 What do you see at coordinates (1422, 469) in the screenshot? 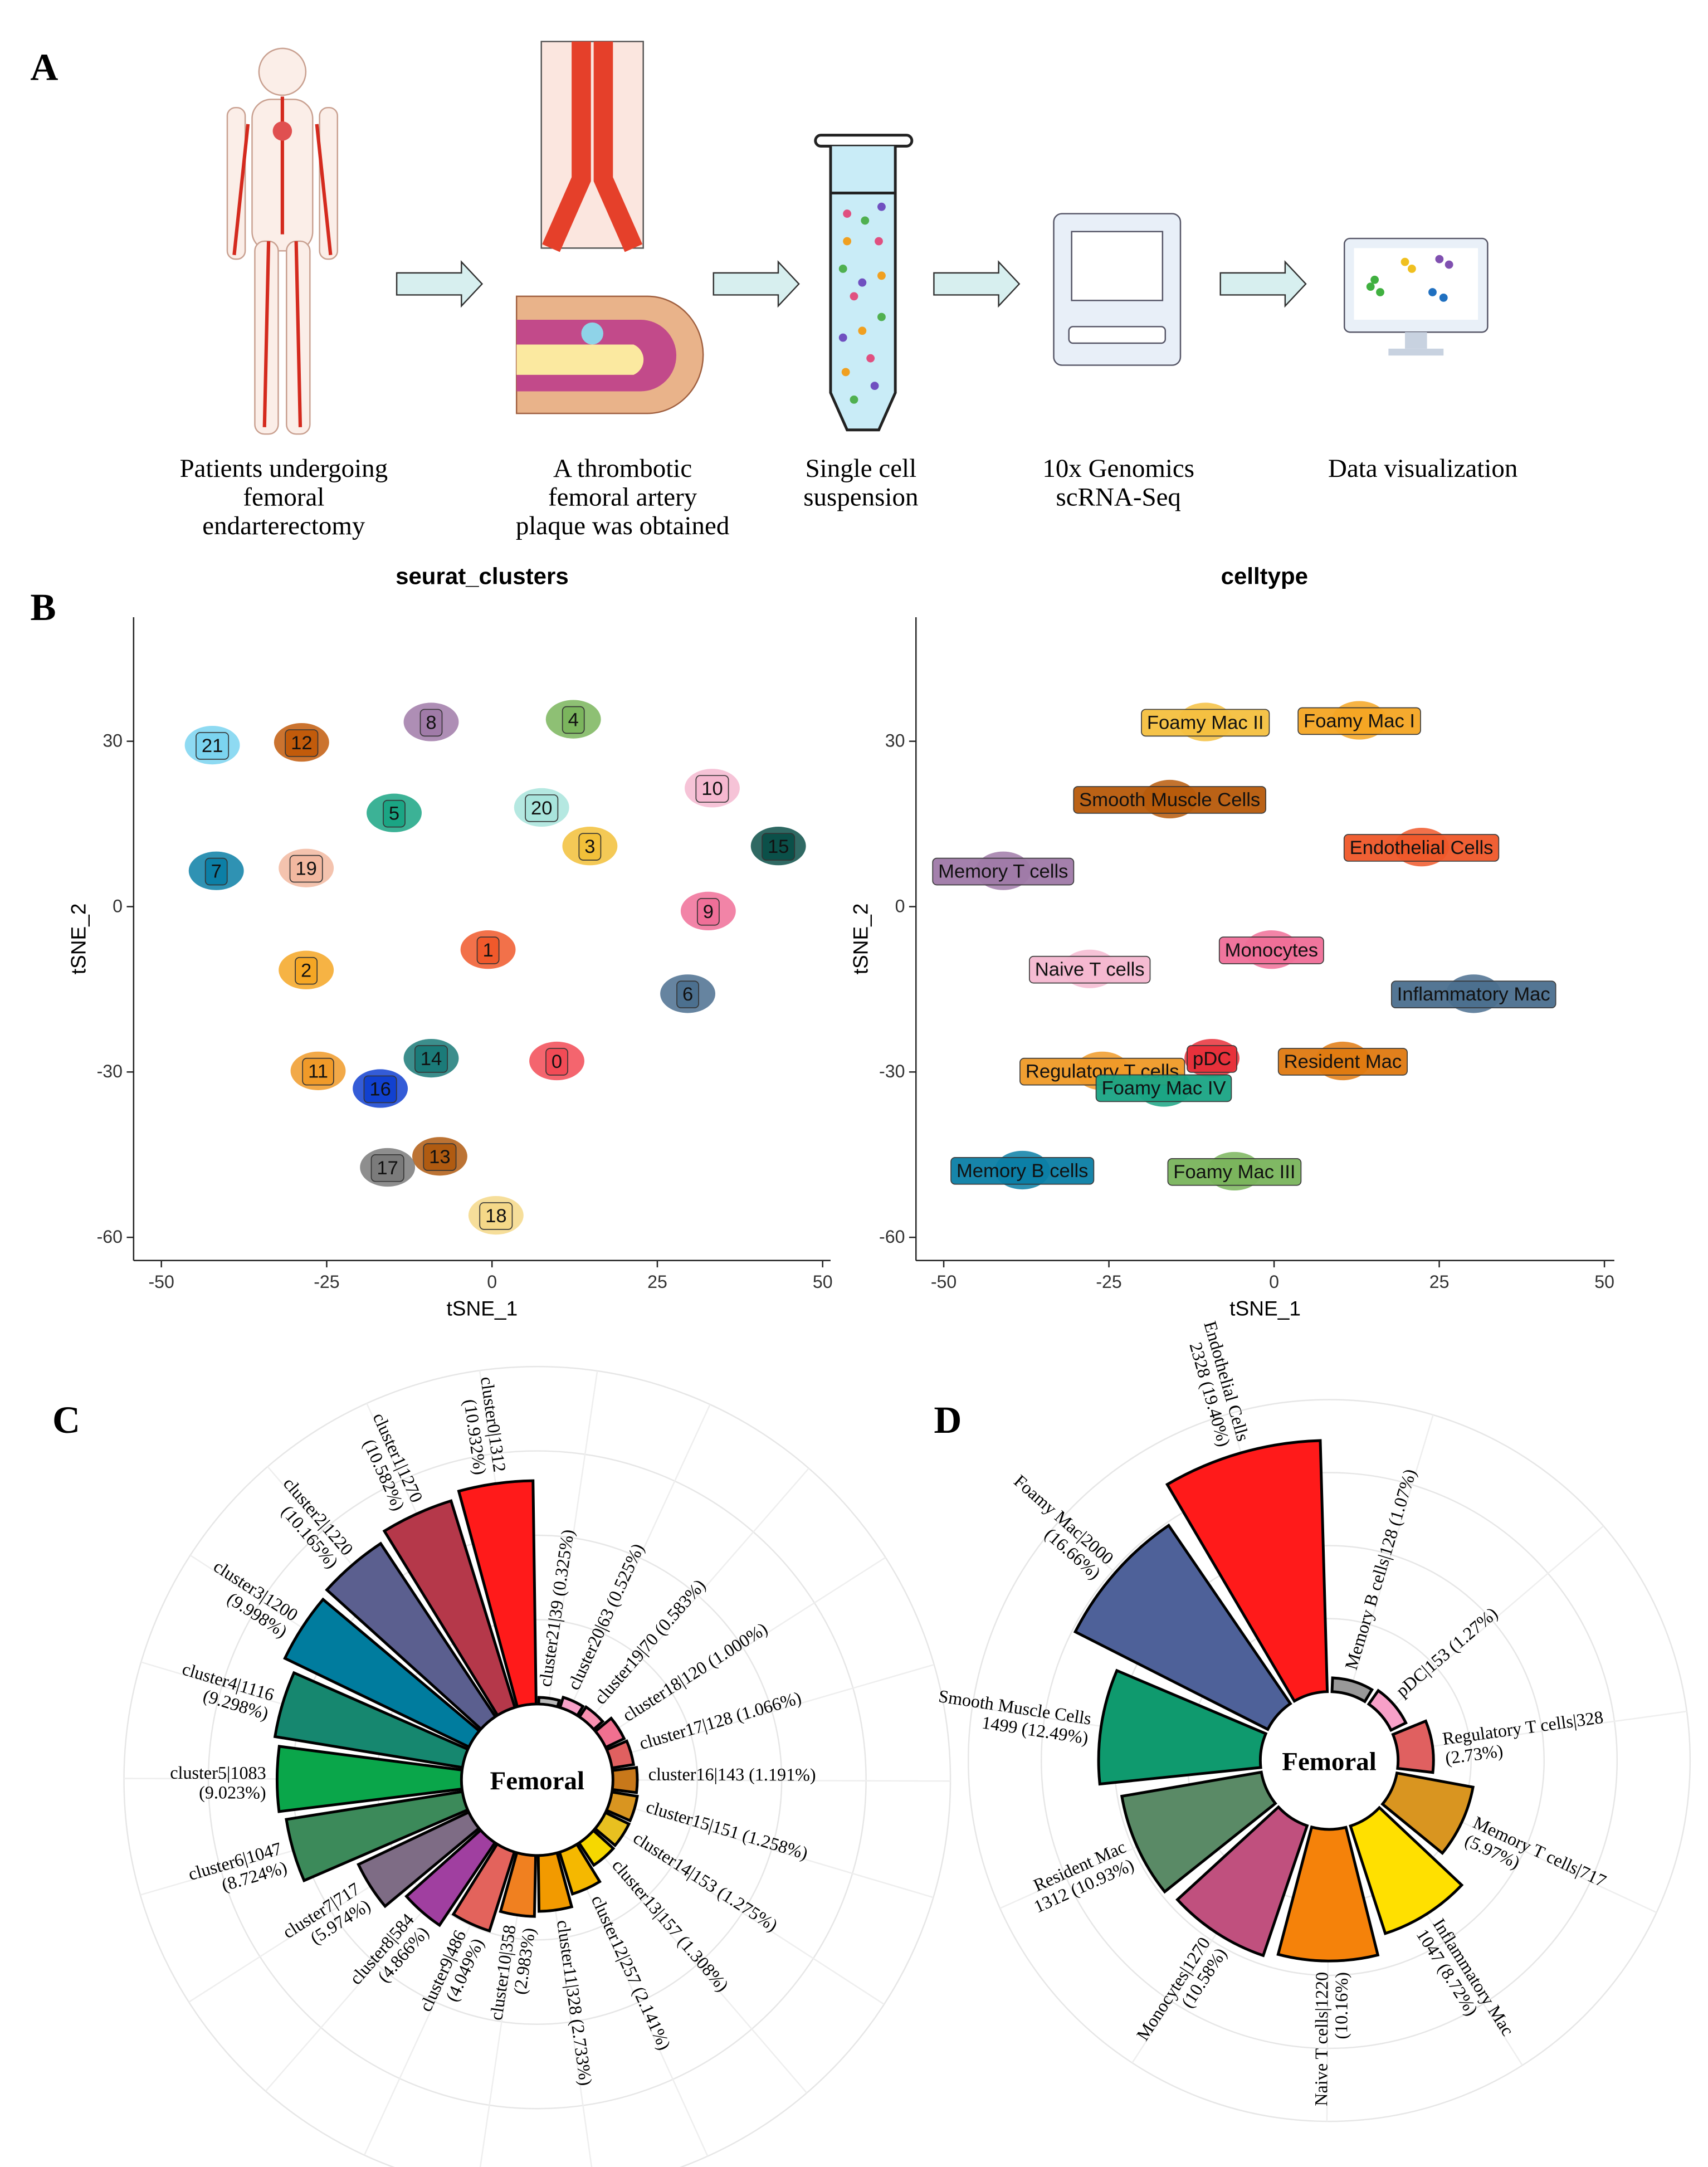
I see `workflow-step-label: Data visualization` at bounding box center [1422, 469].